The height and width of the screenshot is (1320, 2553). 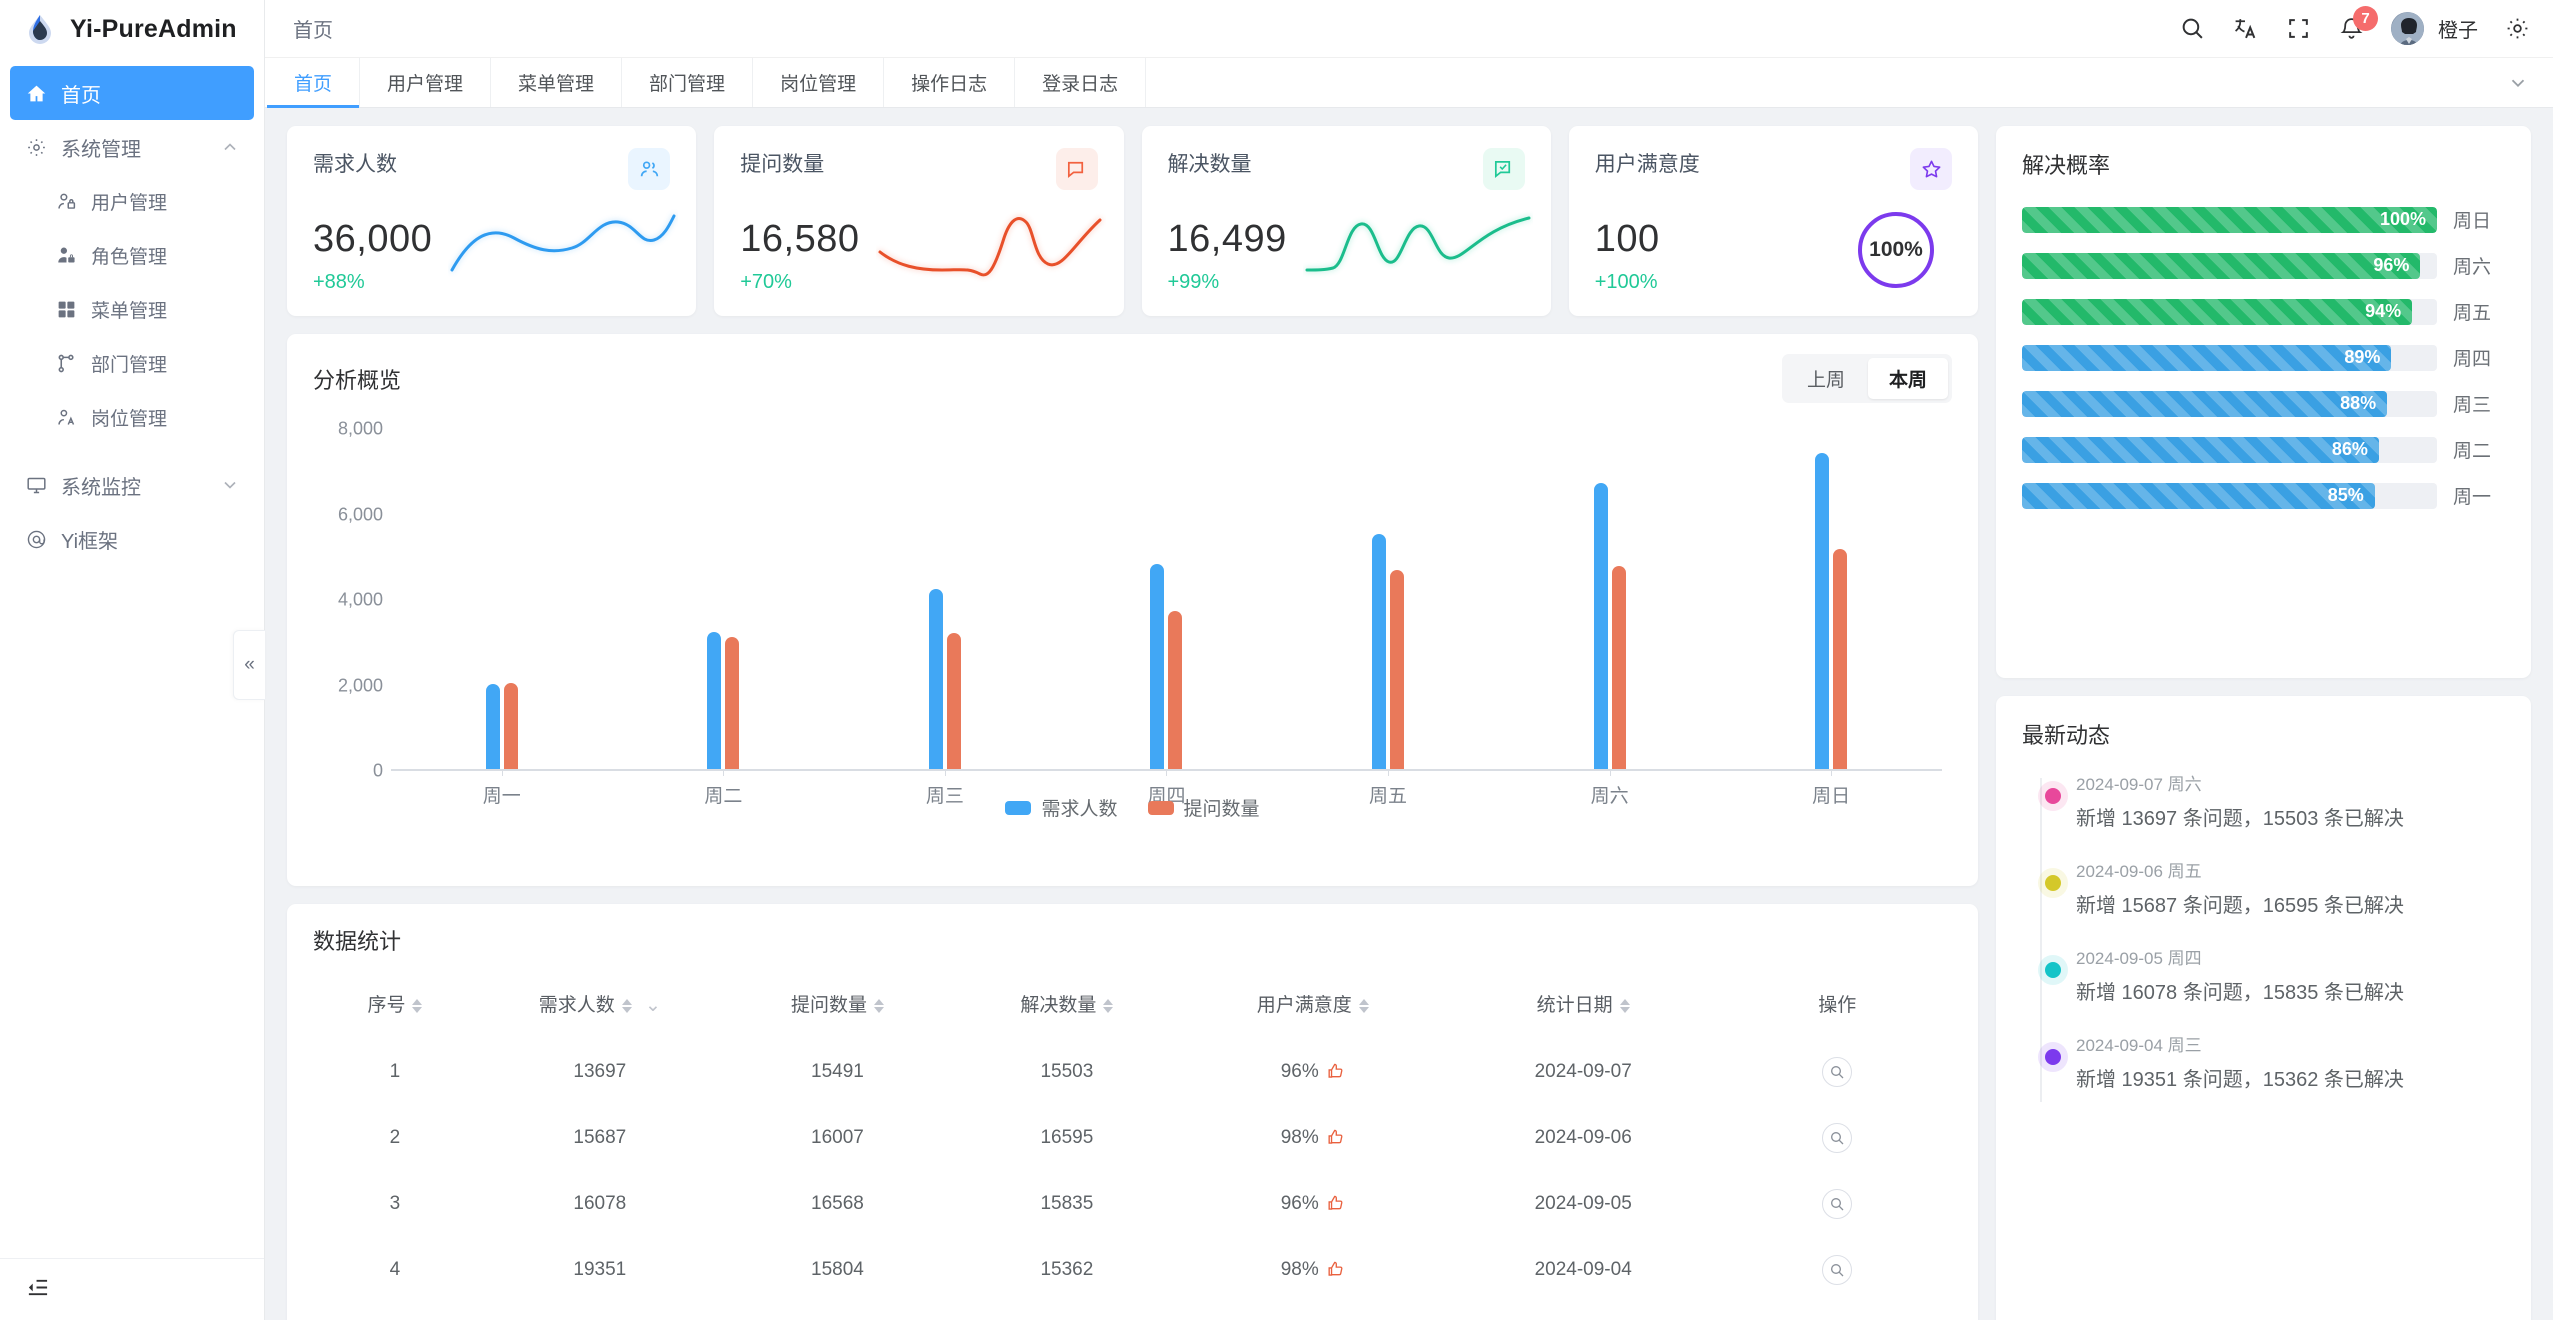 What do you see at coordinates (66, 309) in the screenshot?
I see `grid-icon` at bounding box center [66, 309].